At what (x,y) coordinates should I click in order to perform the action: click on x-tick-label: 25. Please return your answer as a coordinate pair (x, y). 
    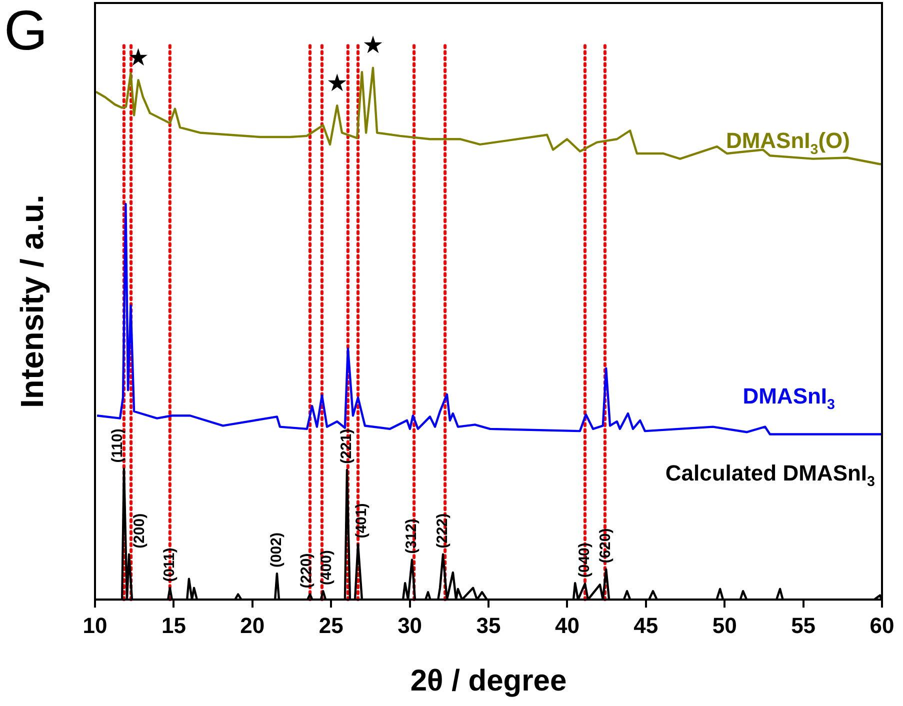
    Looking at the image, I should click on (331, 625).